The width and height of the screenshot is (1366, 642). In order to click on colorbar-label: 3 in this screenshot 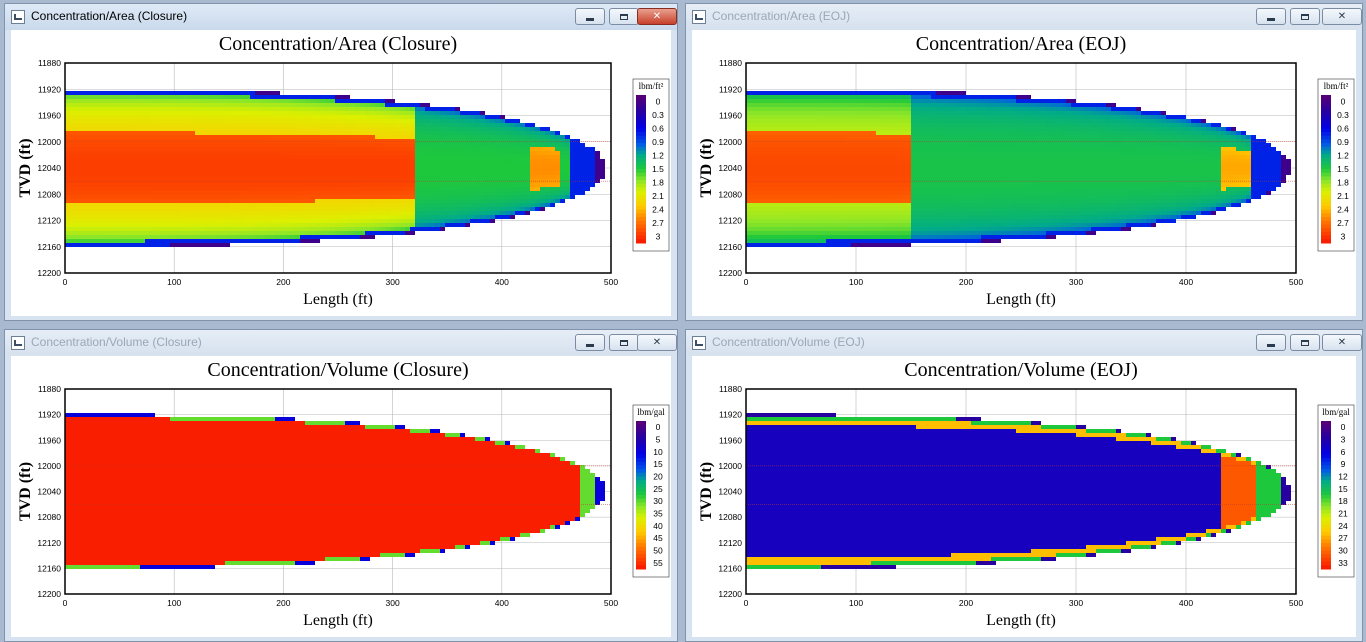, I will do `click(658, 236)`.